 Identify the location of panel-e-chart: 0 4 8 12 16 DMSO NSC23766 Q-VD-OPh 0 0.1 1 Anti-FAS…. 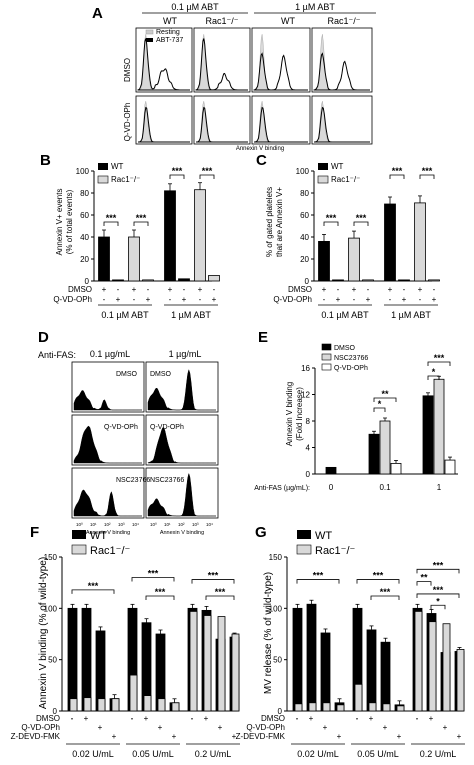
(356, 417).